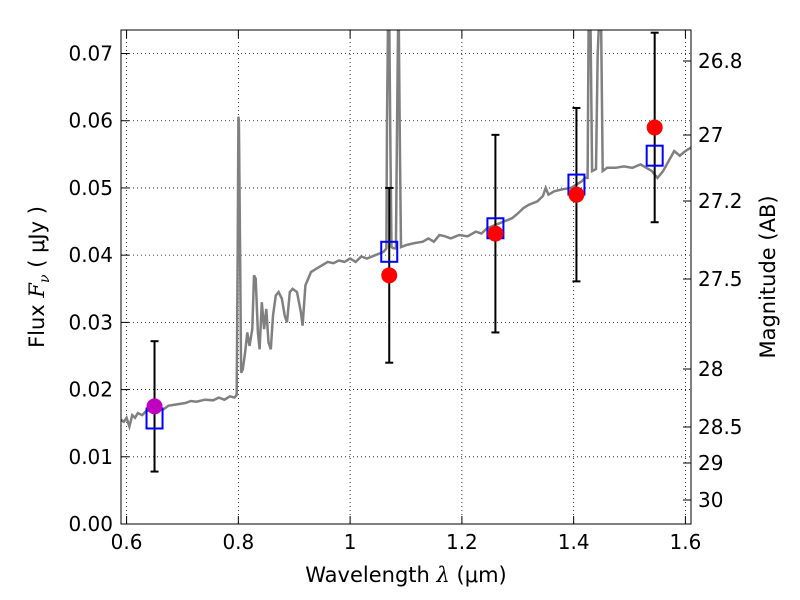 This screenshot has width=800, height=600. What do you see at coordinates (710, 369) in the screenshot?
I see `mag-tick-label: 28` at bounding box center [710, 369].